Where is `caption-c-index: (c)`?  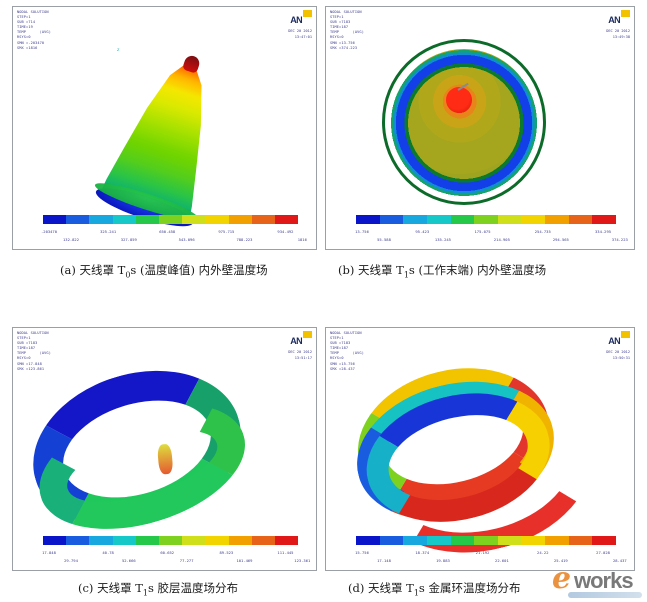 caption-c-index: (c) is located at coordinates (86, 588).